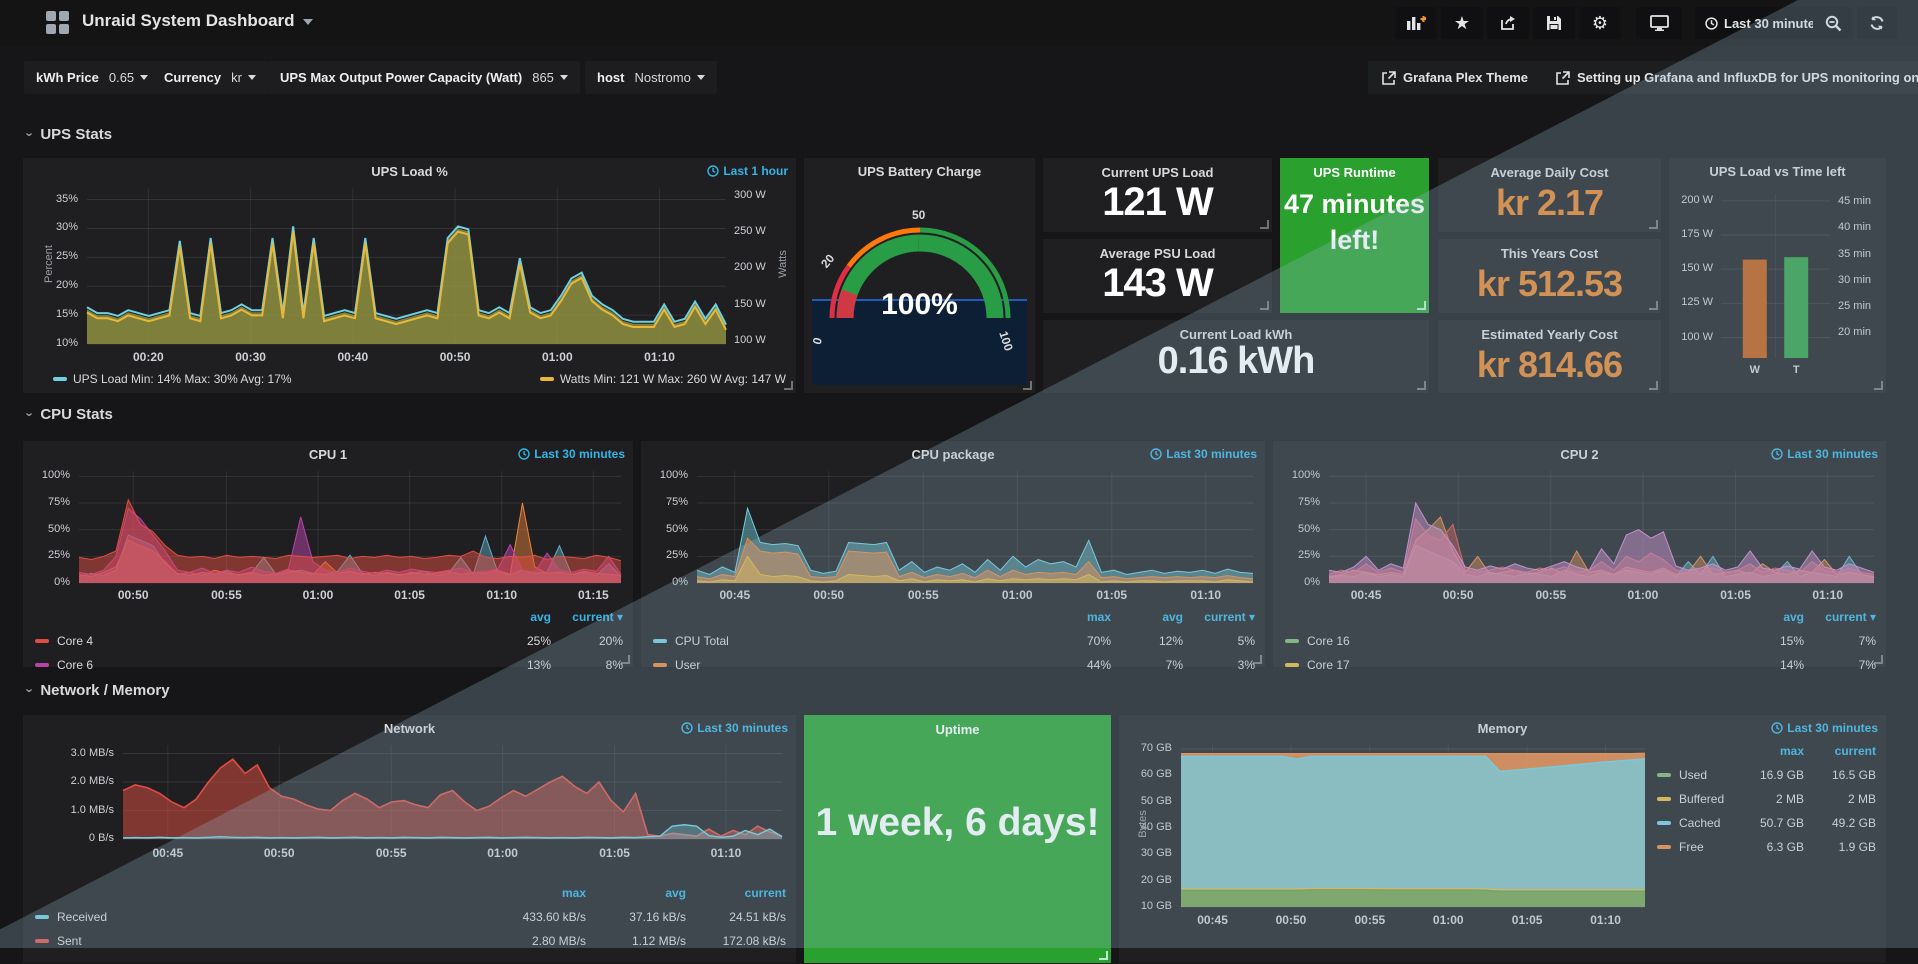  Describe the element at coordinates (243, 77) in the screenshot. I see `variable-value-dropdown: kr` at that location.